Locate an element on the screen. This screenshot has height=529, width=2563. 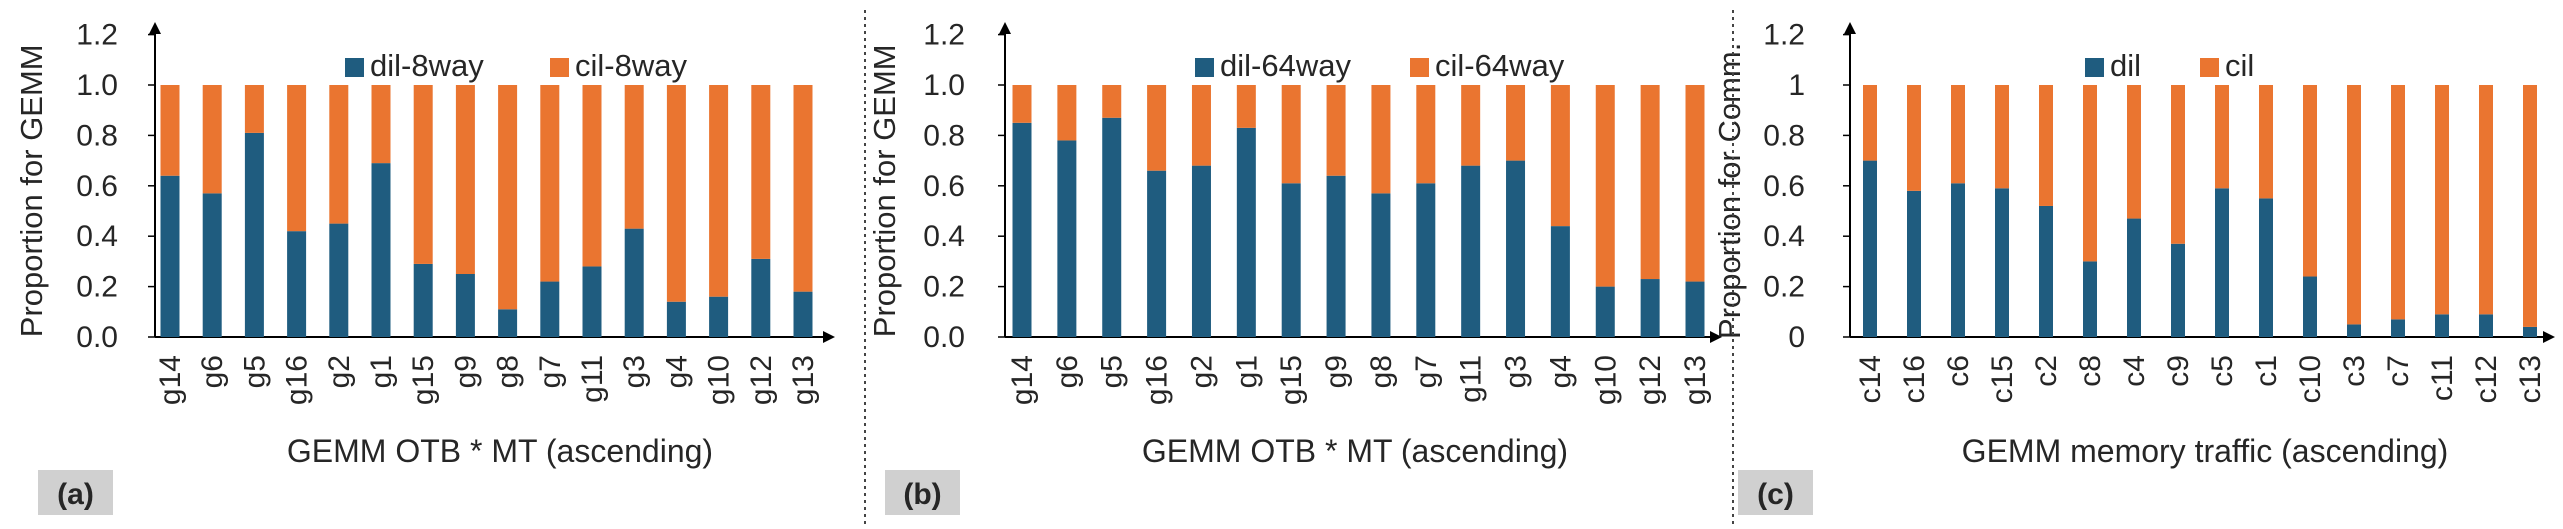
bar-cil-64way-g10 is located at coordinates (1605, 186).